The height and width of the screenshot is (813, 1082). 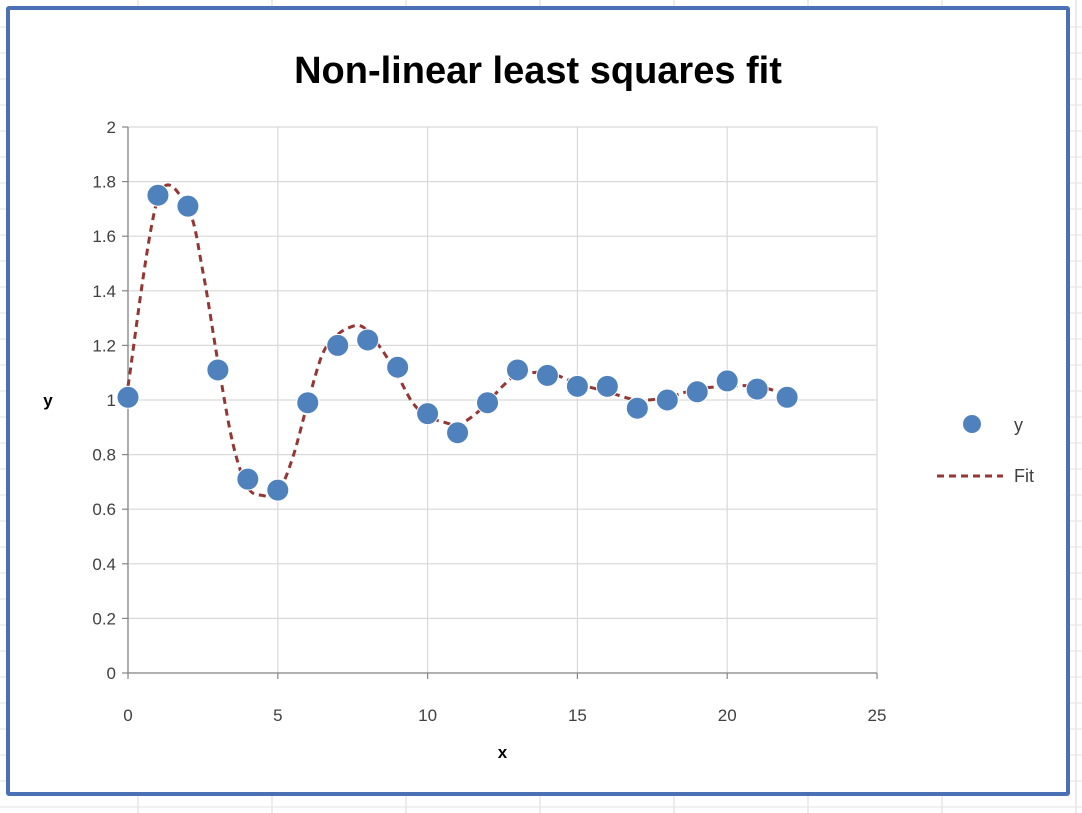 What do you see at coordinates (104, 236) in the screenshot?
I see `y-tick-label: 1.6` at bounding box center [104, 236].